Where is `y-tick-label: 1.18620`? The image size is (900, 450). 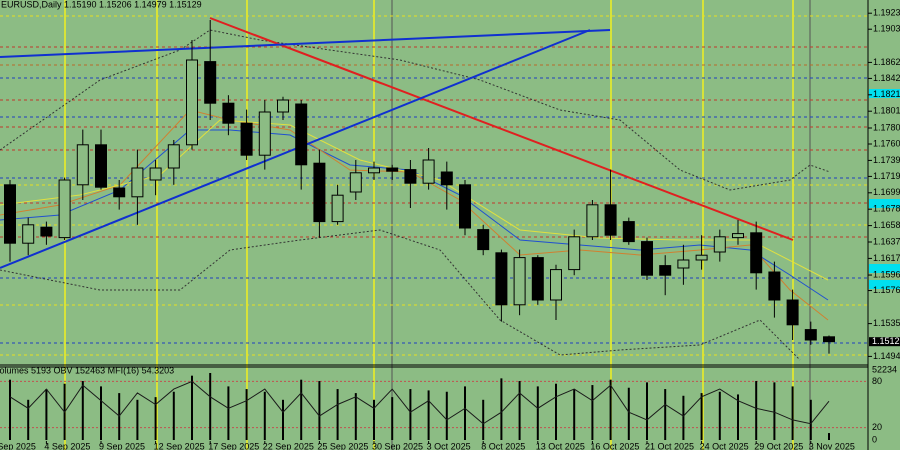
y-tick-label: 1.18620 is located at coordinates (886, 62).